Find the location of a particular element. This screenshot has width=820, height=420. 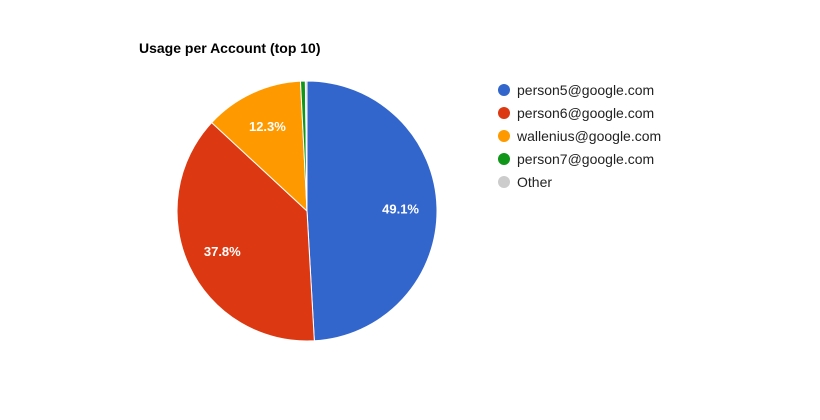

legend-item: wallenius@google.com is located at coordinates (648, 135).